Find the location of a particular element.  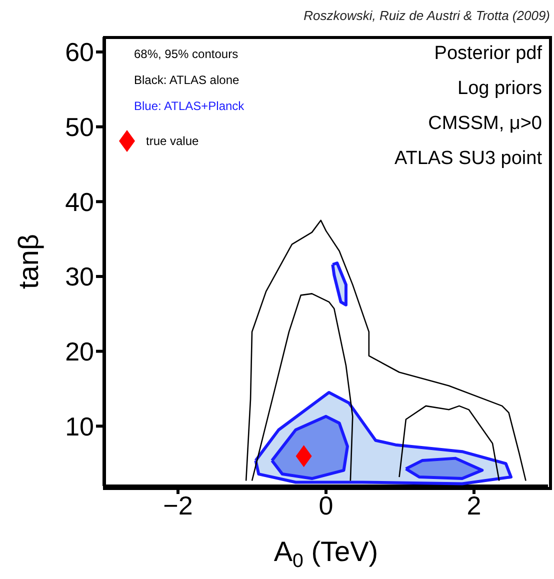

x-tick-label: 2 is located at coordinates (474, 505).